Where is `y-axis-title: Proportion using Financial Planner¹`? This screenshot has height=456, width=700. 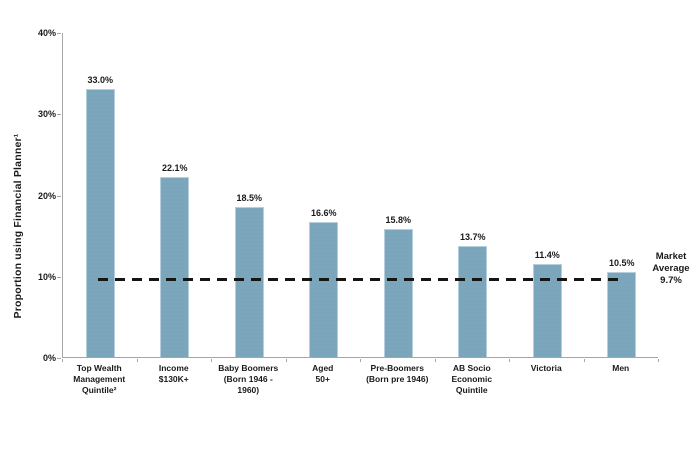
y-axis-title: Proportion using Financial Planner¹ is located at coordinates (18, 226).